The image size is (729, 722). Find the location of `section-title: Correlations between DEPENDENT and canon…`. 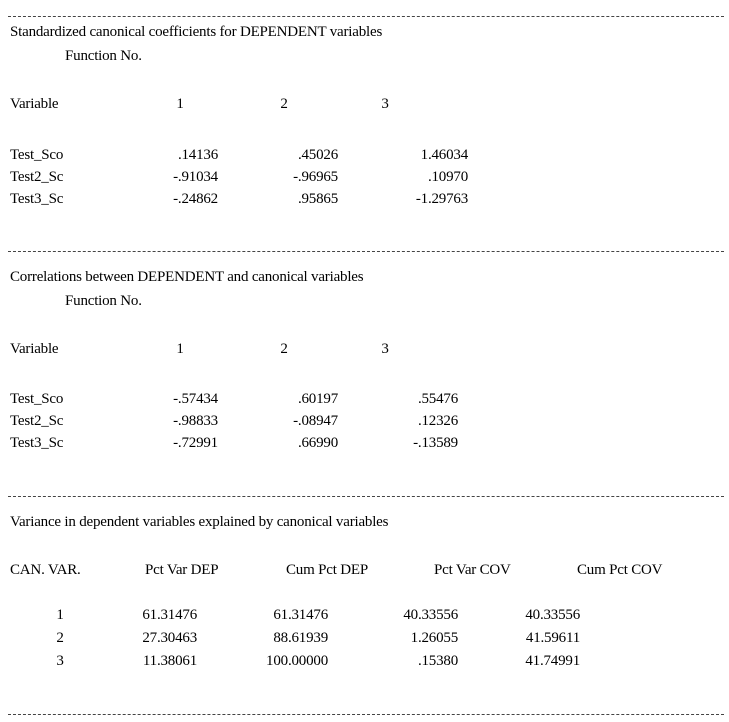

section-title: Correlations between DEPENDENT and canon… is located at coordinates (187, 277).